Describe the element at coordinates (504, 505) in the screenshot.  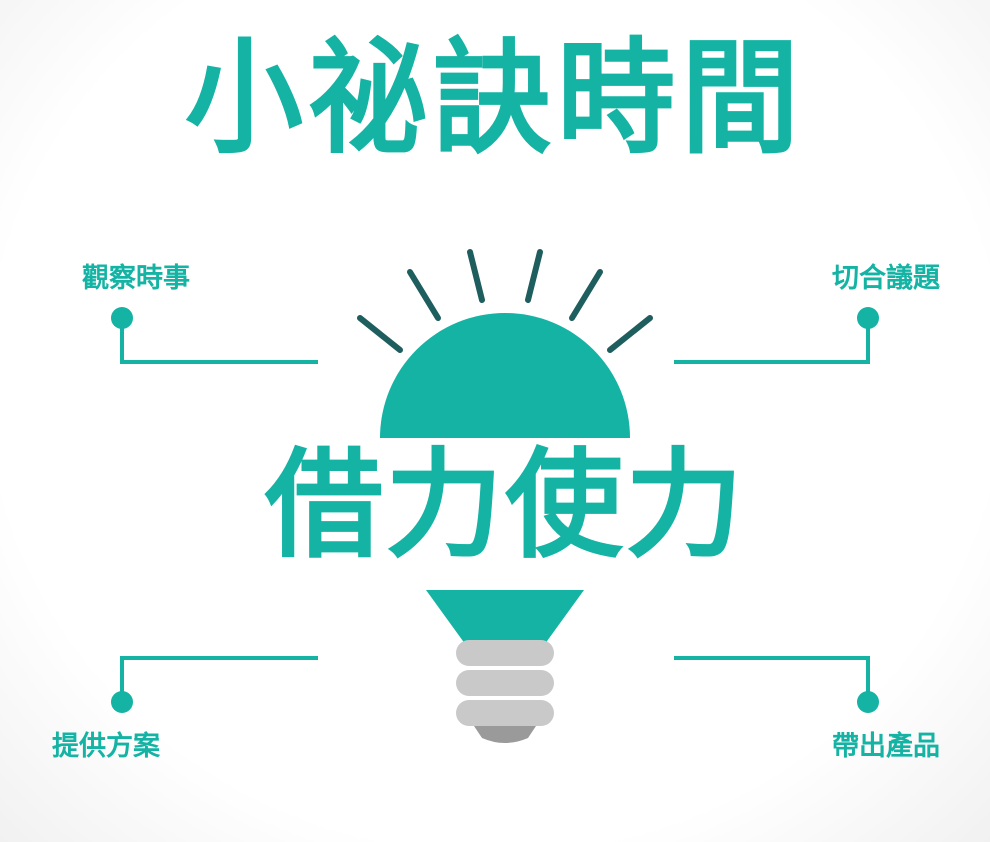
I see `bulb-text: 借力使力` at that location.